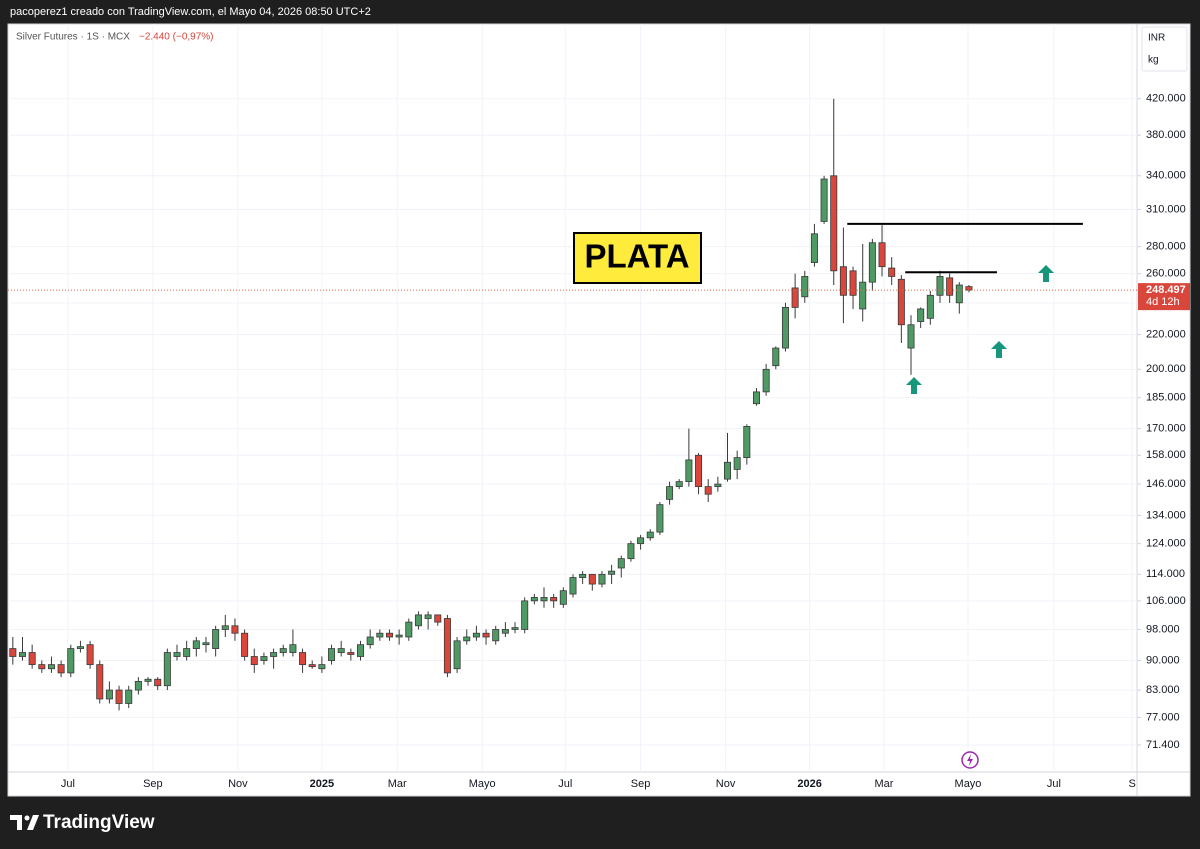 The image size is (1200, 849). What do you see at coordinates (1163, 302) in the screenshot?
I see `countdown: 4d 12h` at bounding box center [1163, 302].